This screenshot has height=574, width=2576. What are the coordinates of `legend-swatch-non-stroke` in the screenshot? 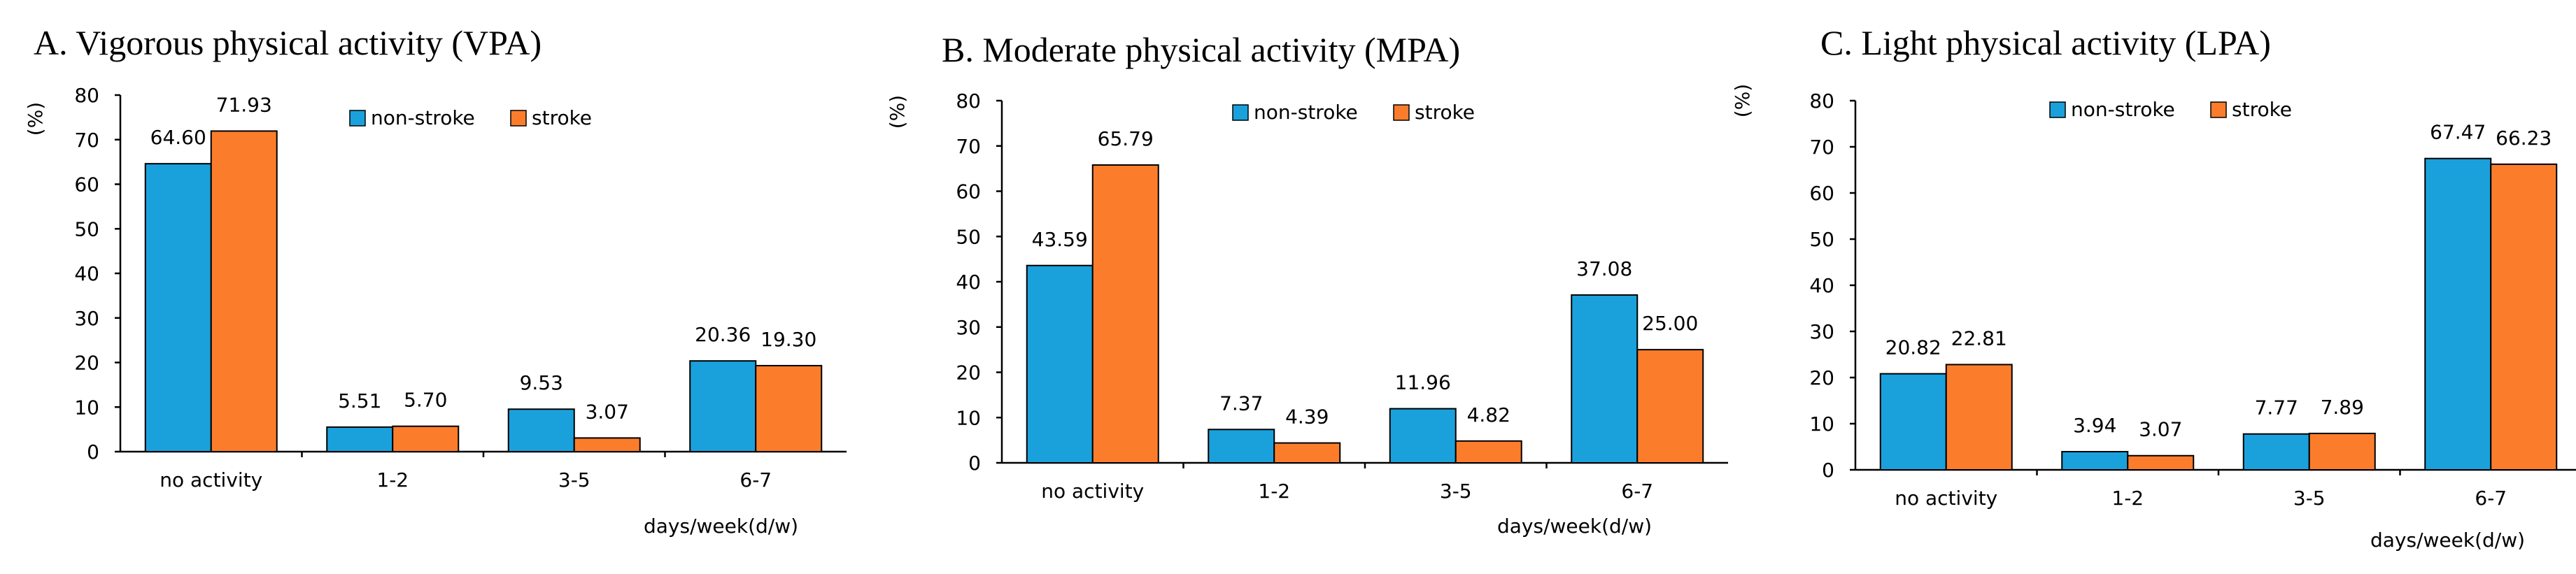 It's located at (2057, 109).